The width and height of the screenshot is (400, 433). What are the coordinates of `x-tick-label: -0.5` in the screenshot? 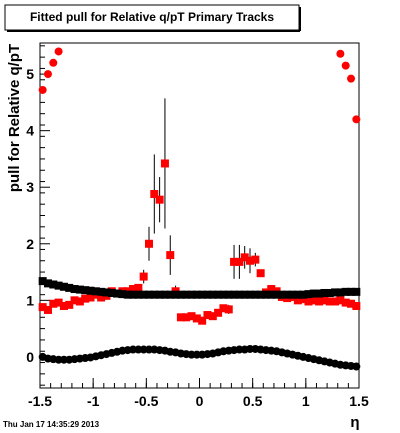 It's located at (146, 401).